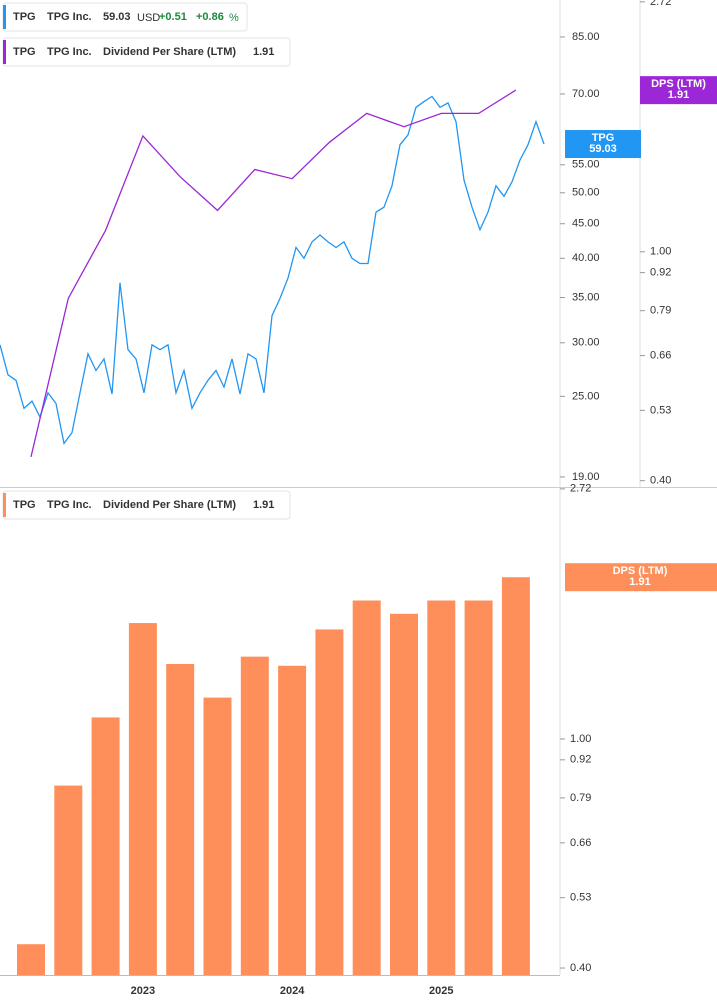 The image size is (717, 1005). Describe the element at coordinates (660, 252) in the screenshot. I see `y2-tick-label: 1.00` at that location.